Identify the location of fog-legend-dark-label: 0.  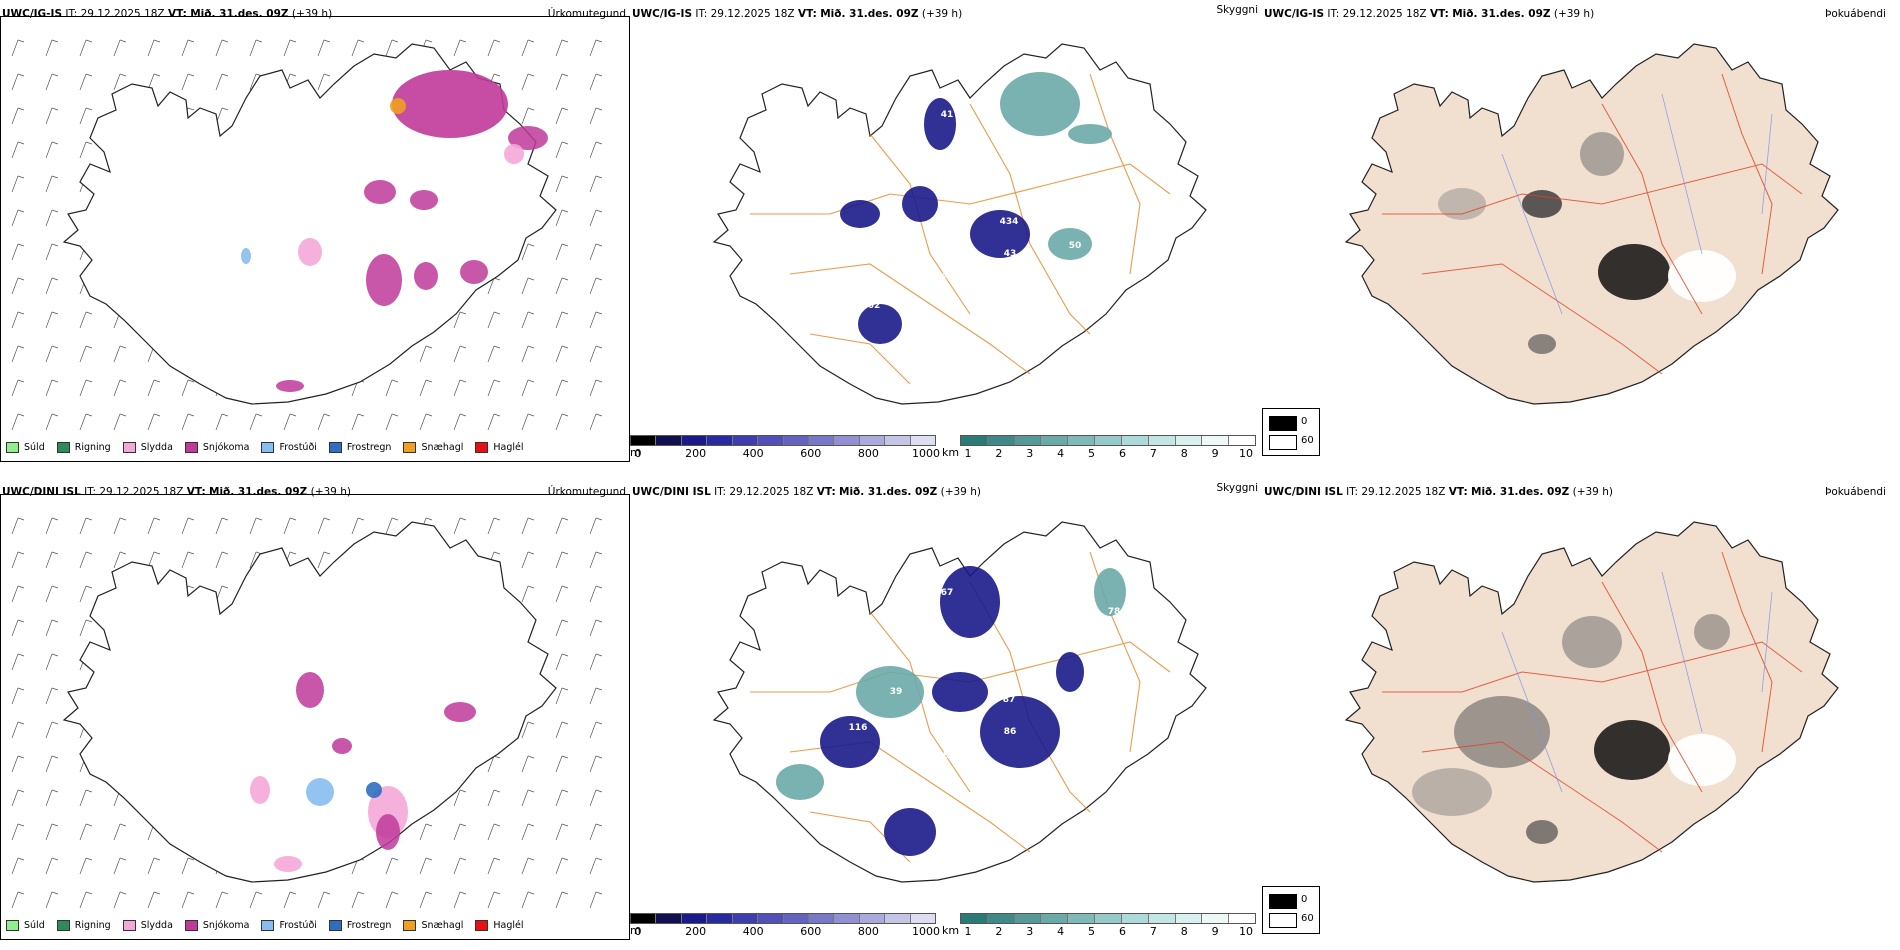
(1304, 421).